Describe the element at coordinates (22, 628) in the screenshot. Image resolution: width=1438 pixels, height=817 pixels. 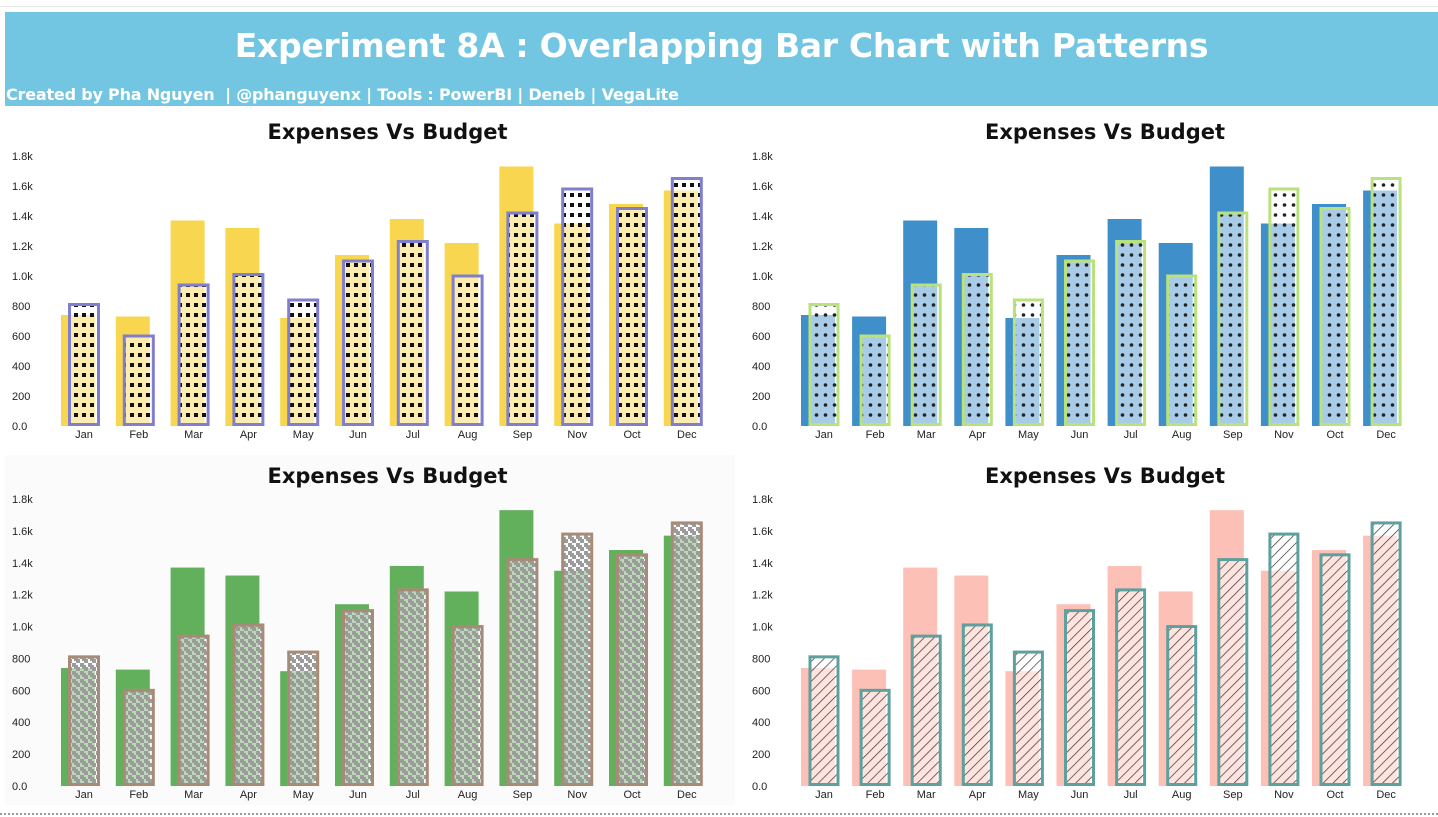
I see `y-tick-label: 1.0k` at that location.